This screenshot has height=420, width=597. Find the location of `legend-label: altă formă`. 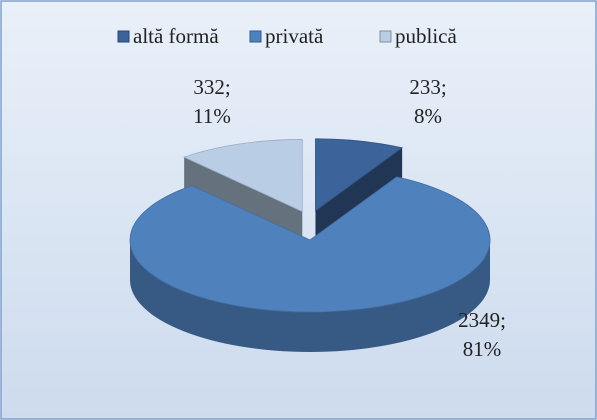

legend-label: altă formă is located at coordinates (176, 36).